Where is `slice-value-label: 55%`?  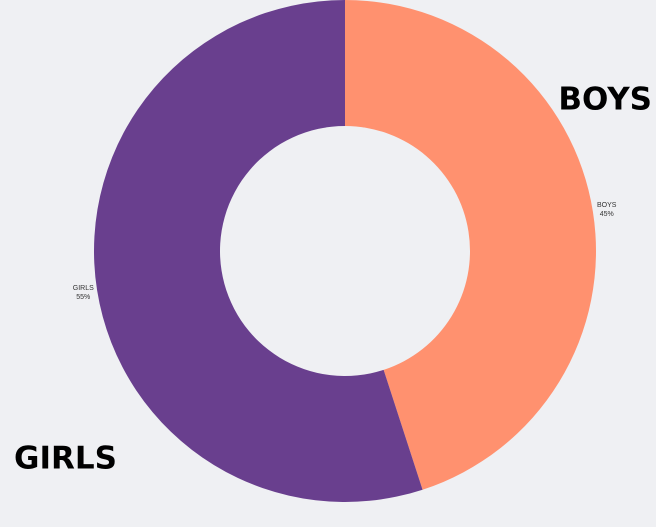 slice-value-label: 55% is located at coordinates (83, 297).